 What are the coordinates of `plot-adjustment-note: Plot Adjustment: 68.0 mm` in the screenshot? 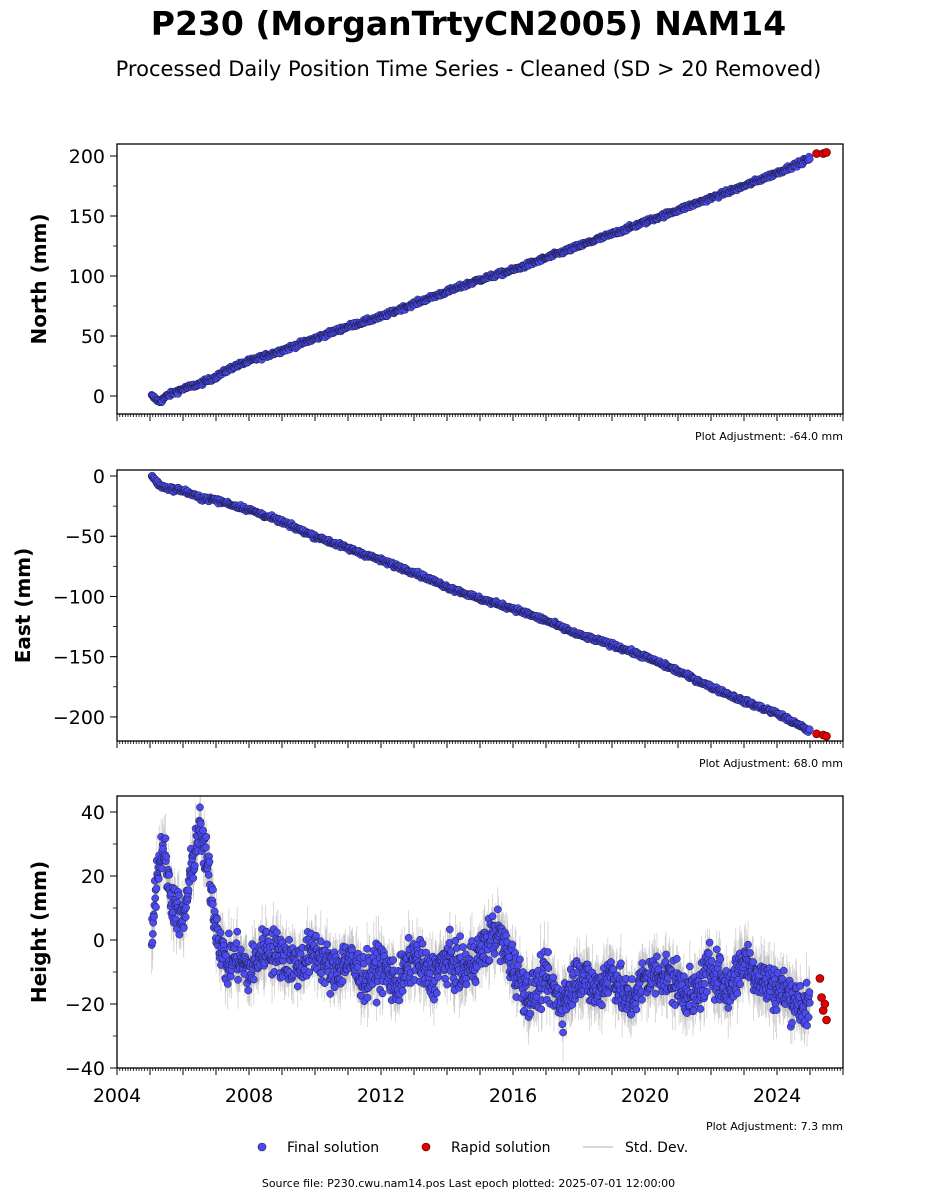 It's located at (771, 763).